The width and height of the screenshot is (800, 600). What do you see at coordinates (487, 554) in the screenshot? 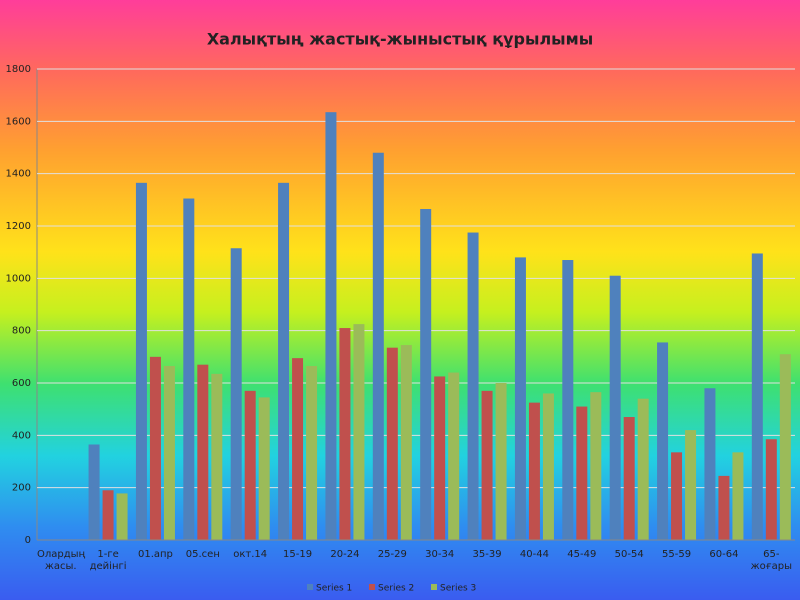
I see `x-tick-label: 35-39` at bounding box center [487, 554].